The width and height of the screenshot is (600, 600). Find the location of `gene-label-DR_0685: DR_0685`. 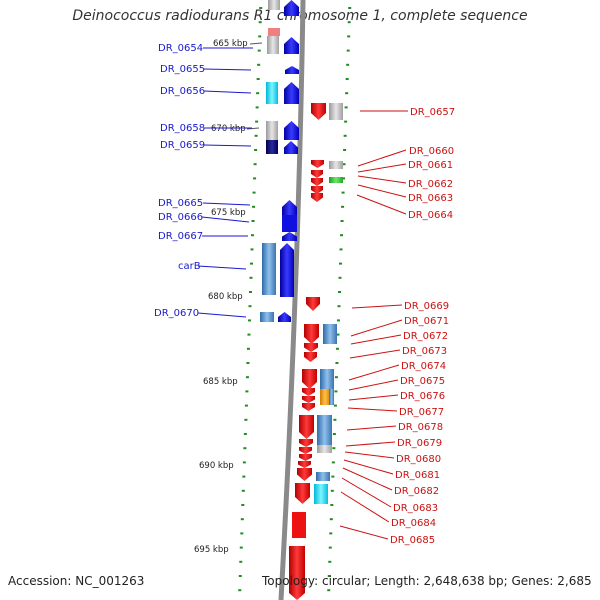

gene-label-DR_0685: DR_0685 is located at coordinates (412, 540).